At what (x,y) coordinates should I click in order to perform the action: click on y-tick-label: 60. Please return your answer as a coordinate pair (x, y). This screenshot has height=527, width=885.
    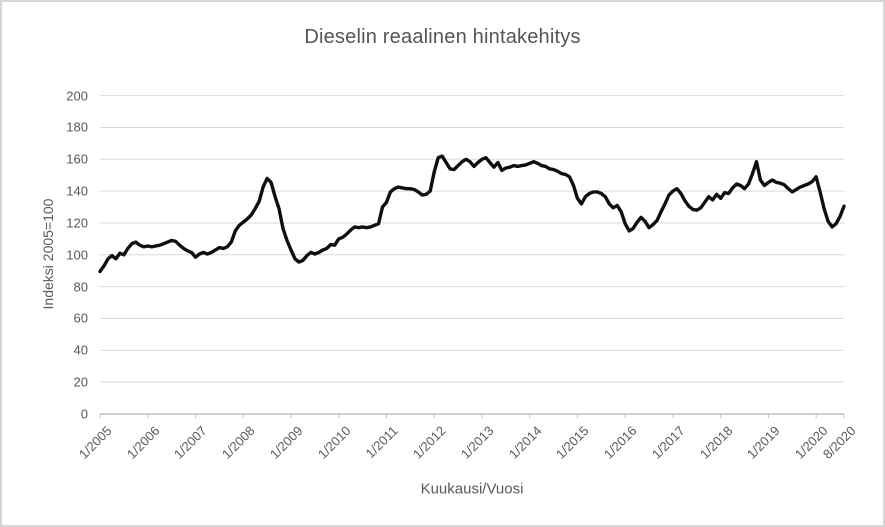
    Looking at the image, I should click on (80, 318).